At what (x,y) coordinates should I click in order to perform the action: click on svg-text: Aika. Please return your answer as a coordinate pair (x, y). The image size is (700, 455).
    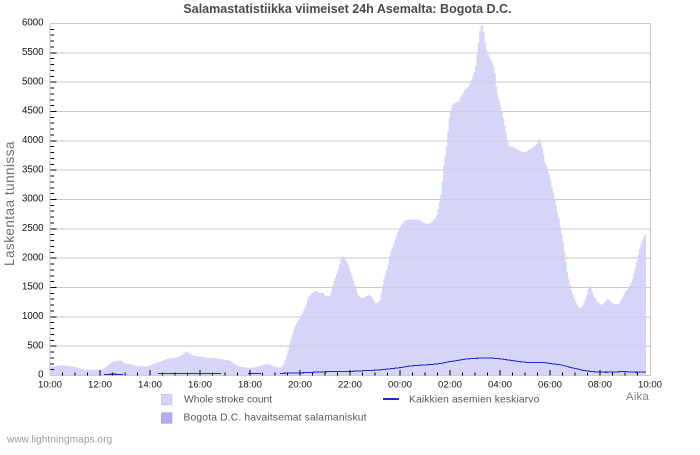
    Looking at the image, I should click on (637, 397).